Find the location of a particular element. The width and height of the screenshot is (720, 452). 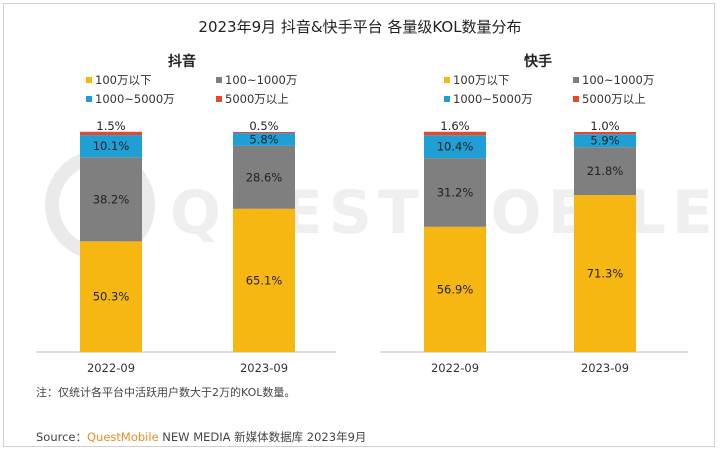

data-label-douyin-0-1: 38.2% is located at coordinates (111, 199).